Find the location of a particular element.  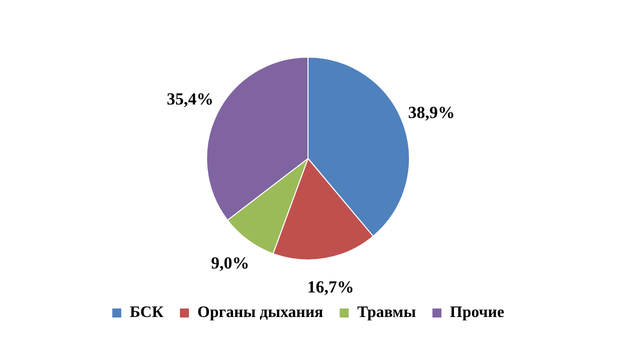

legend-label: Травмы is located at coordinates (386, 313).